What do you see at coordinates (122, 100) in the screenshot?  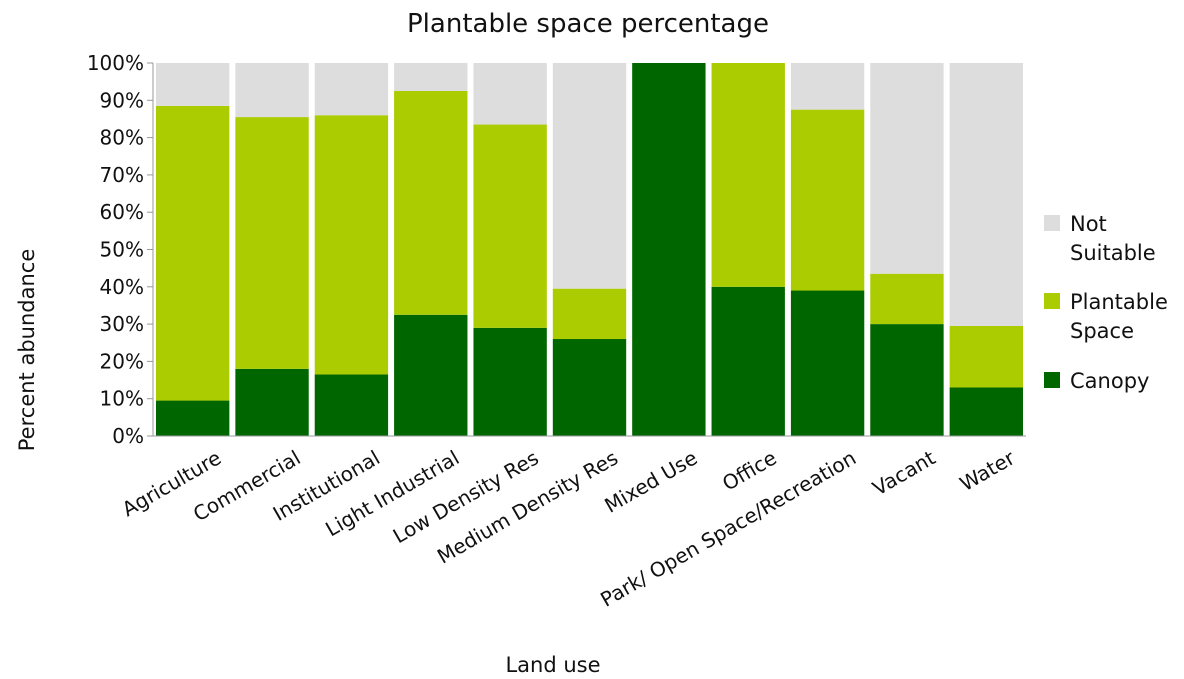 I see `y-tick-label: 90%` at bounding box center [122, 100].